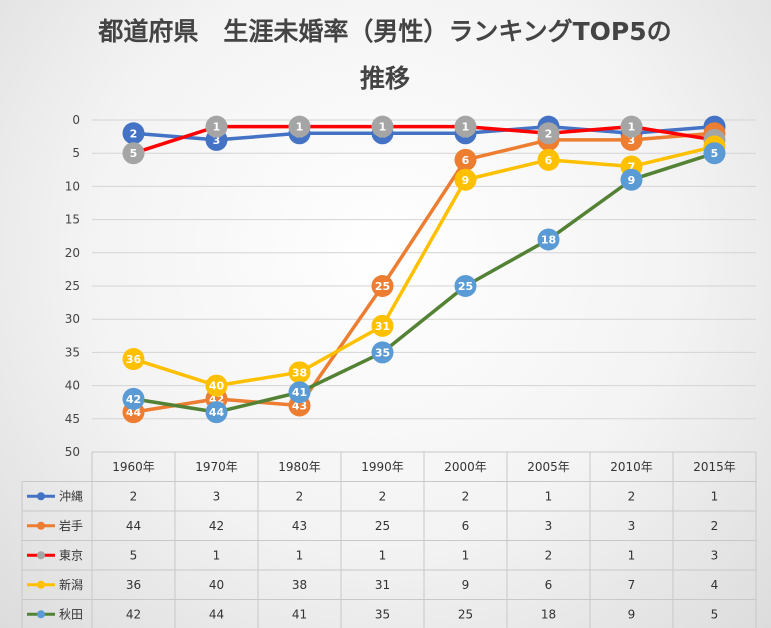 Image resolution: width=771 pixels, height=628 pixels. I want to click on legend-series-name: 新潟, so click(71, 584).